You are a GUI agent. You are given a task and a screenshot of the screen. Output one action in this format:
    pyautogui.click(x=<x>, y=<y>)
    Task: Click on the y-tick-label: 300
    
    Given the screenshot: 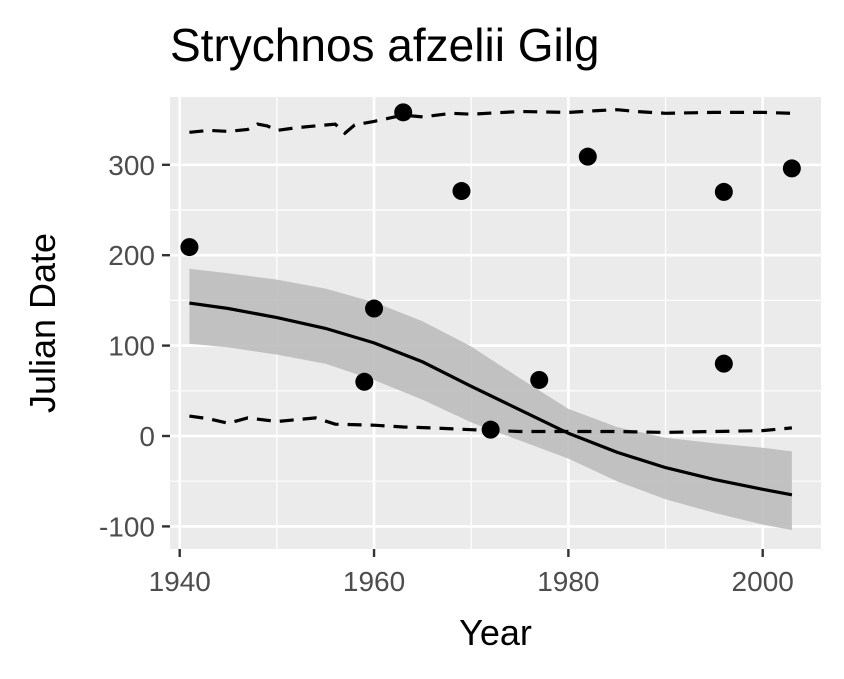 What is the action you would take?
    pyautogui.click(x=131, y=165)
    